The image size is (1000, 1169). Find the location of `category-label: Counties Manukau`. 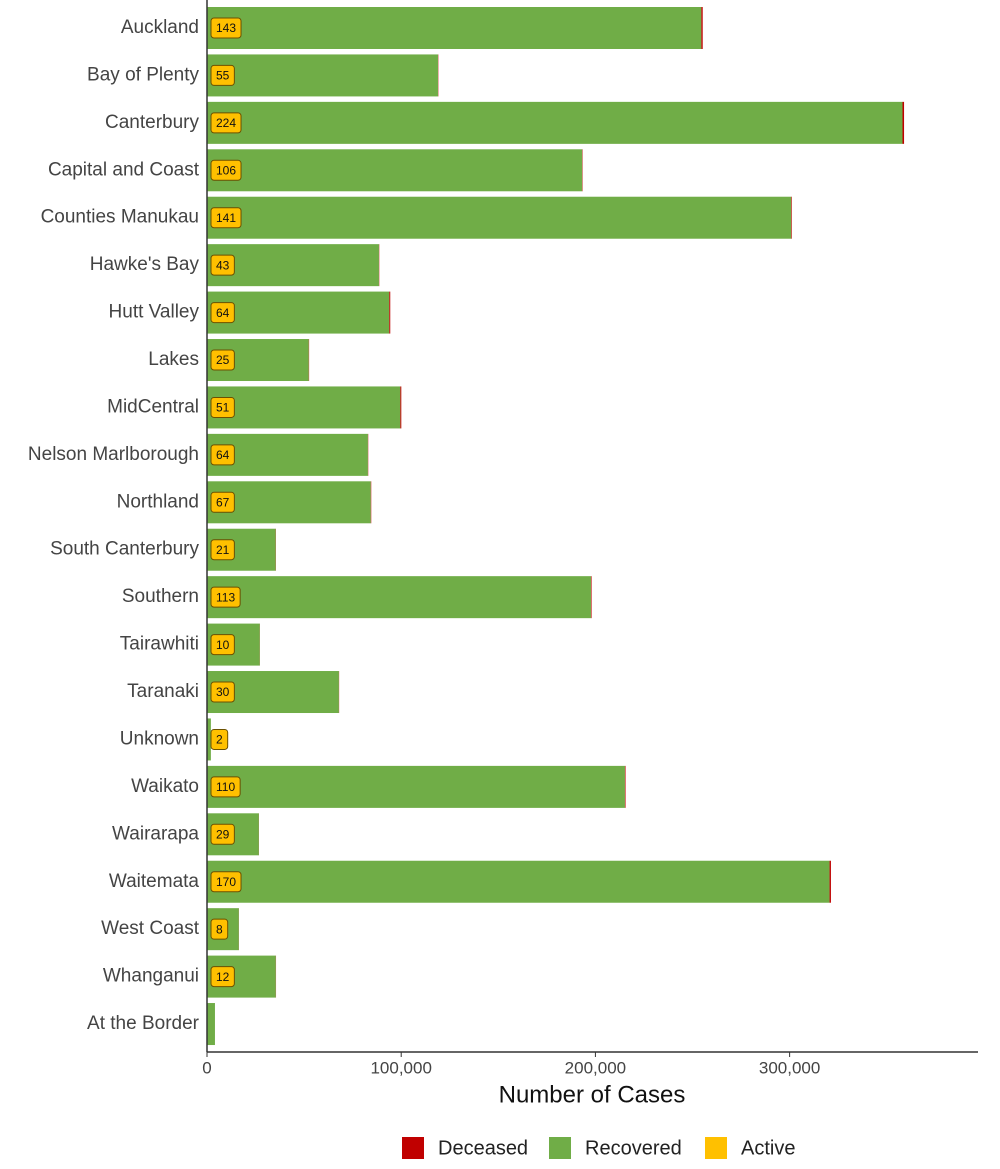

category-label: Counties Manukau is located at coordinates (120, 217).